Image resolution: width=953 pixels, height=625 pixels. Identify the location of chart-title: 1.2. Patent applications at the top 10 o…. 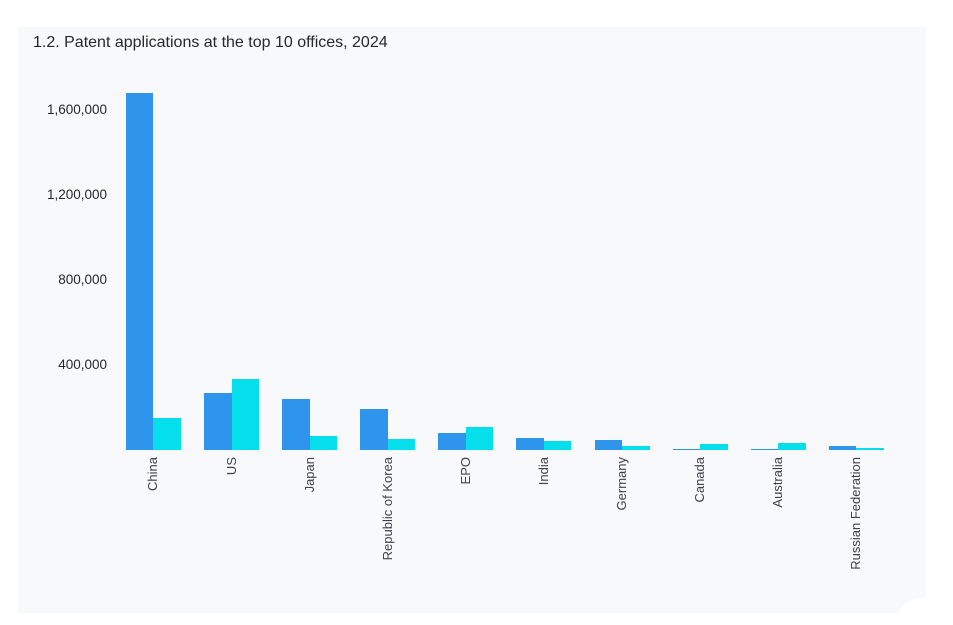
(210, 42).